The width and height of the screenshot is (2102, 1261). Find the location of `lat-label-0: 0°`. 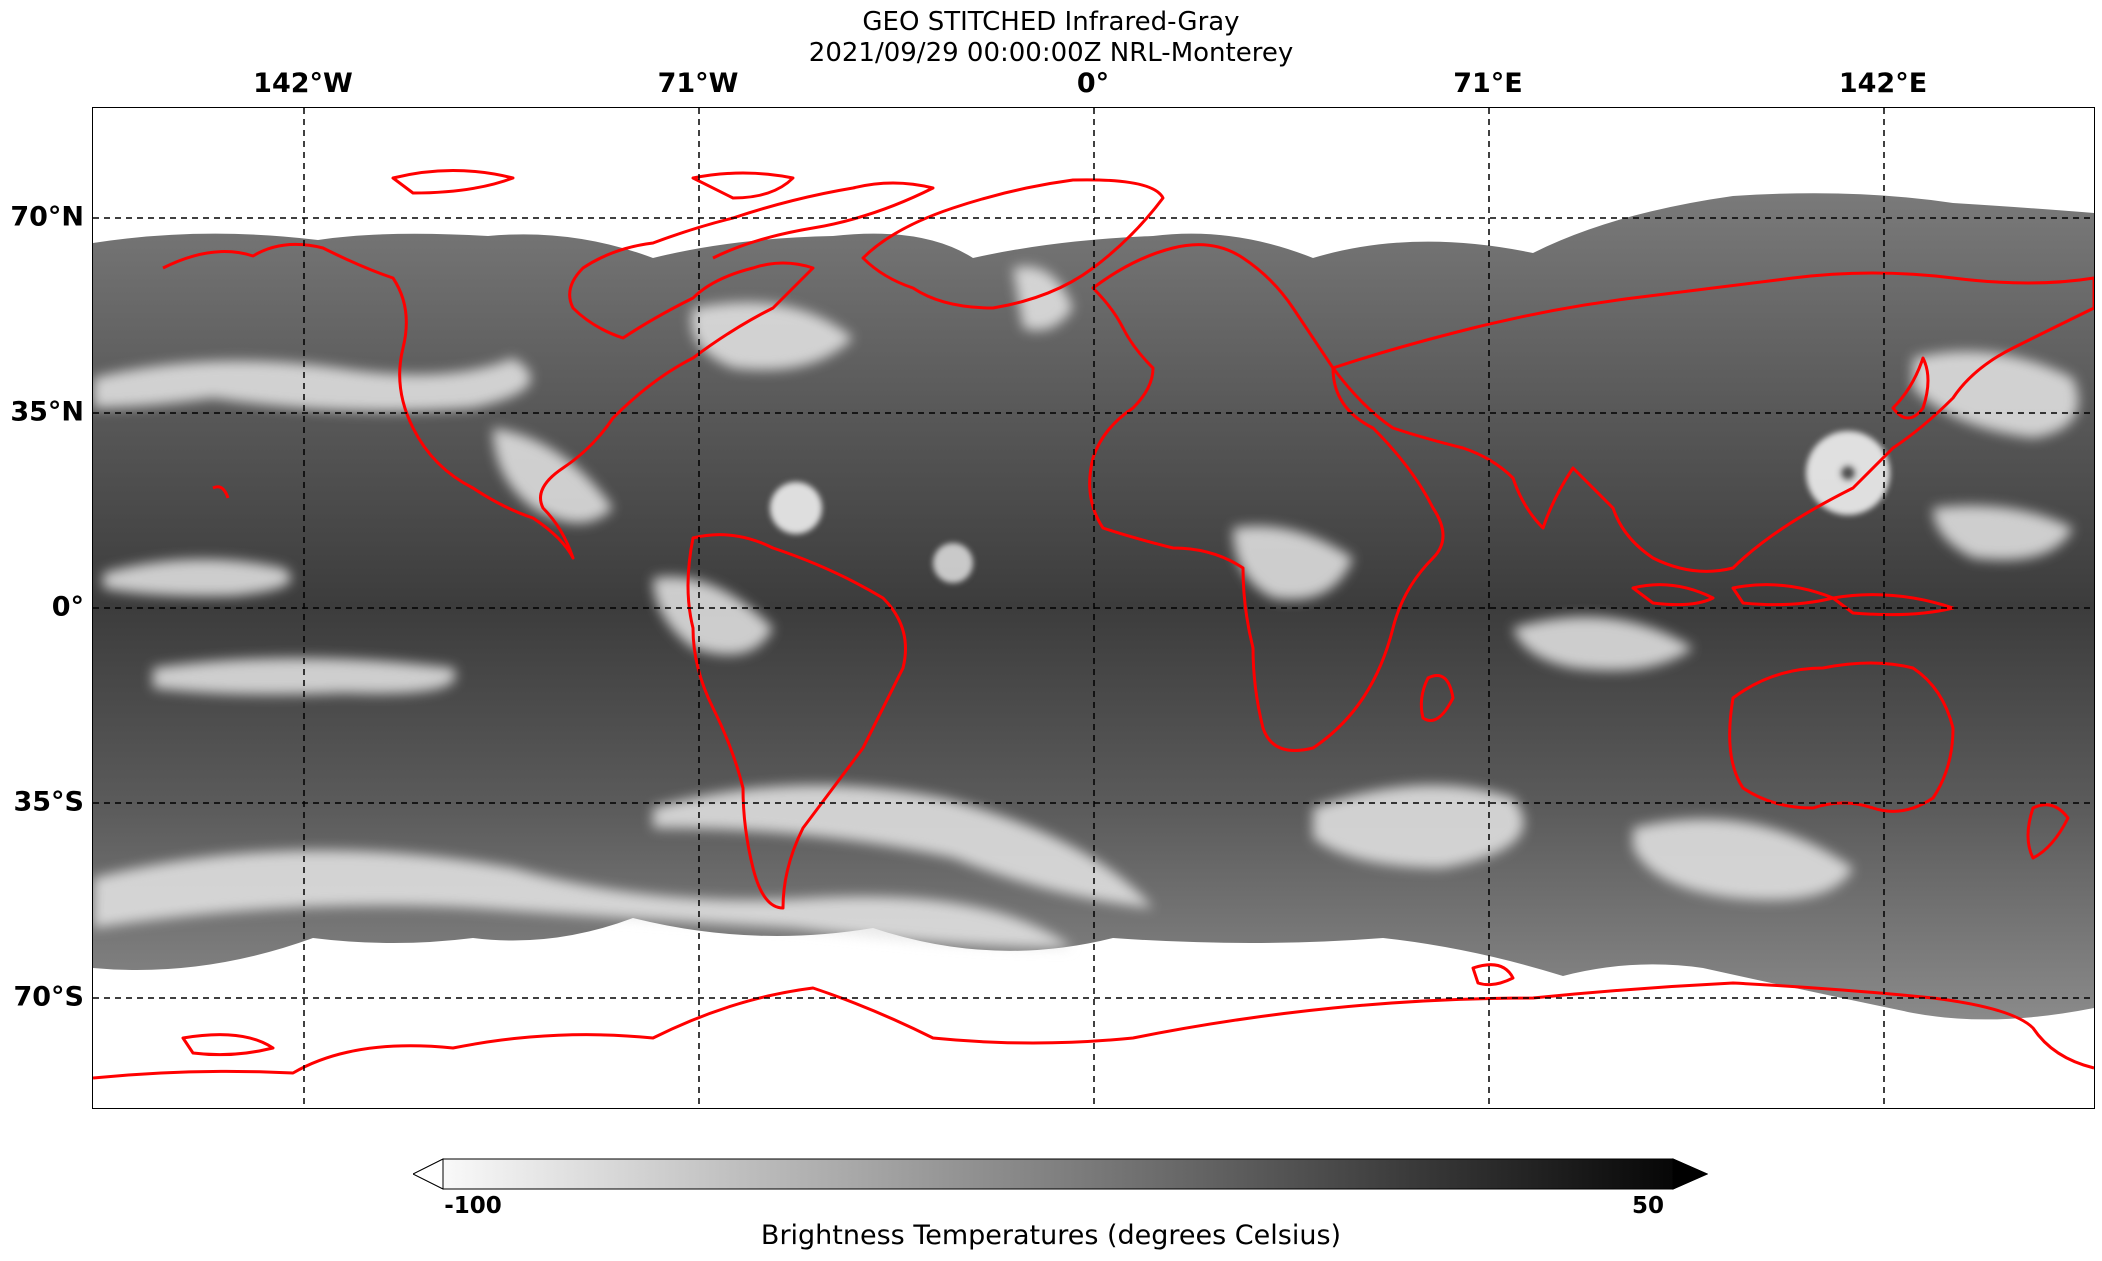

lat-label-0: 0° is located at coordinates (67, 607).